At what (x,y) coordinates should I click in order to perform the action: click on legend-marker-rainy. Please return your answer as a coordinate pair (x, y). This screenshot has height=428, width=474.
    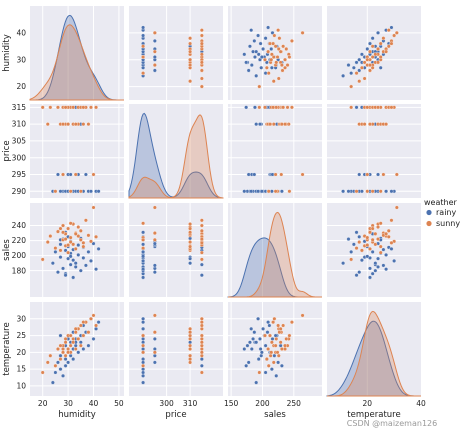
    Looking at the image, I should click on (429, 212).